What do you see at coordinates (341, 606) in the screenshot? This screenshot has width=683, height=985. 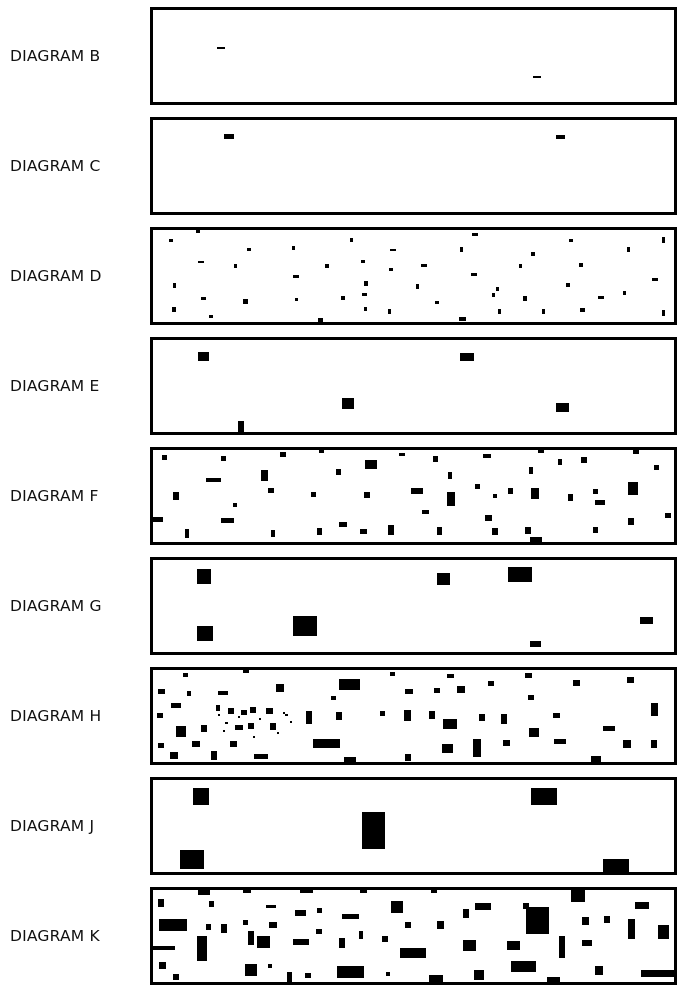 I see `diagram-row-g: DIAGRAM G` at bounding box center [341, 606].